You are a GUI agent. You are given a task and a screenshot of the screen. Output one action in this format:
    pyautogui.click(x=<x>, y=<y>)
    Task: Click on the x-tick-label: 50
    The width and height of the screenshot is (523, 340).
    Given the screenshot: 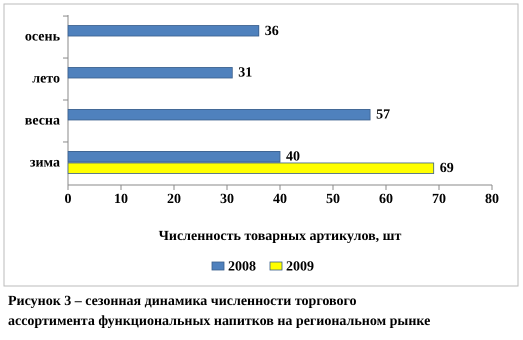 What is the action you would take?
    pyautogui.click(x=333, y=199)
    